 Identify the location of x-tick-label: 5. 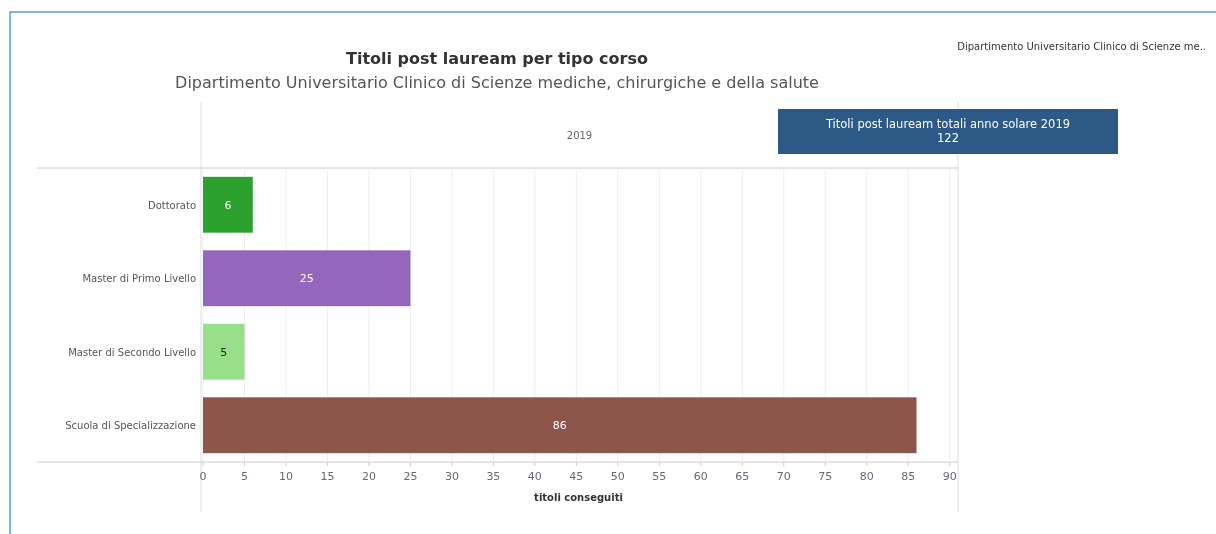
(244, 476).